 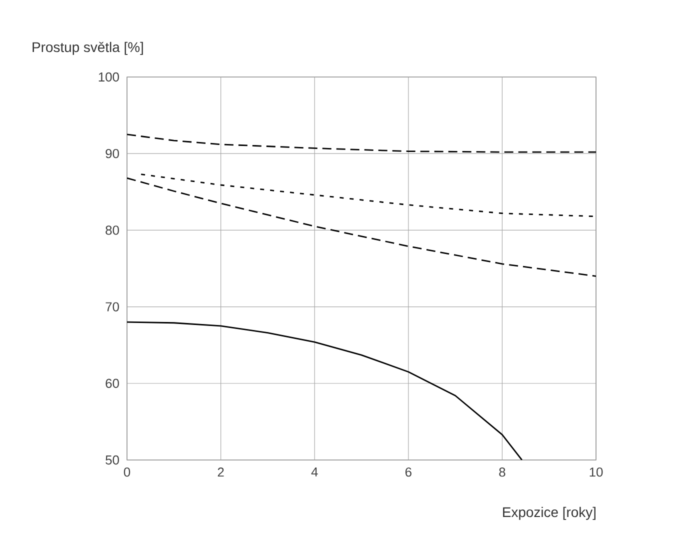 I want to click on y-tick-label: 50, so click(x=112, y=460).